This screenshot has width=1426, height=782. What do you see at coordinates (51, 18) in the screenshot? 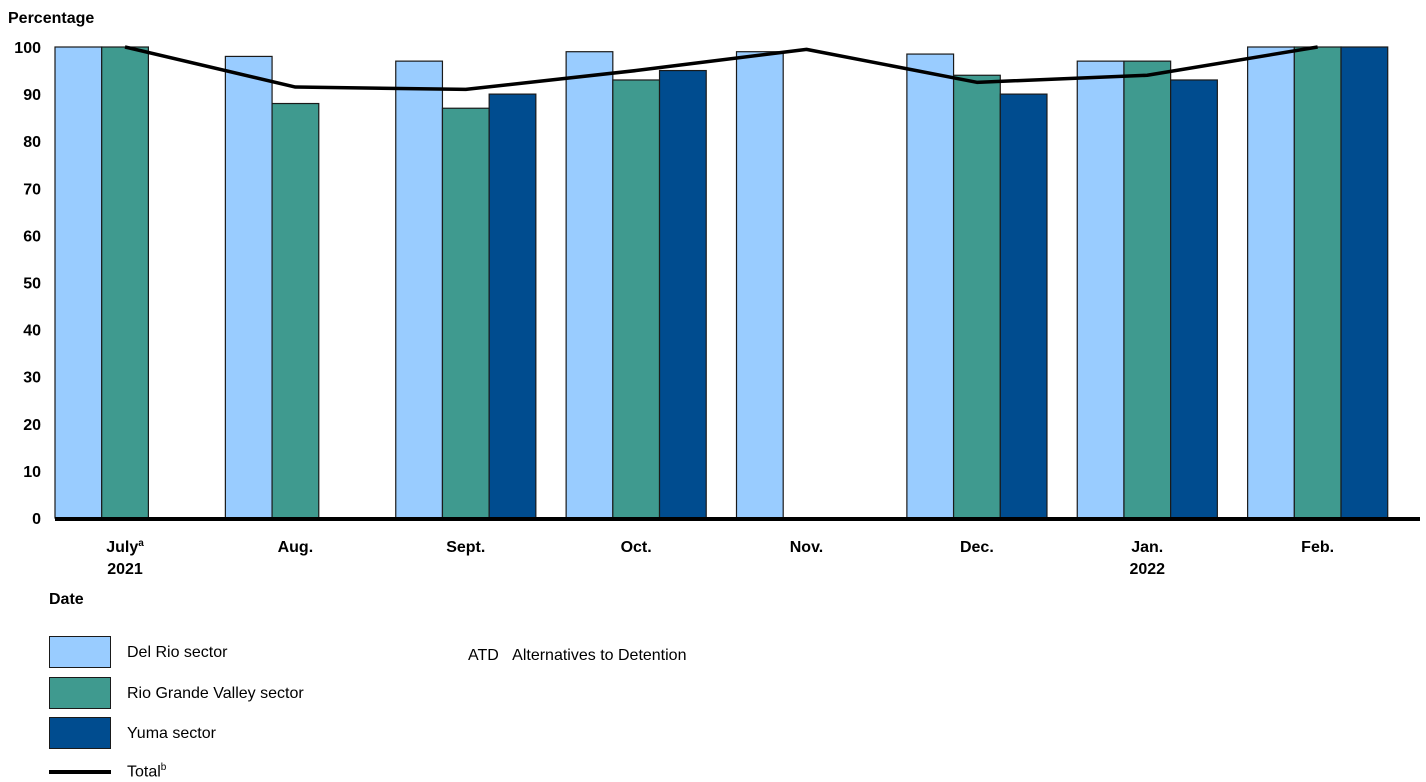
I see `y-axis-title: Percentage` at bounding box center [51, 18].